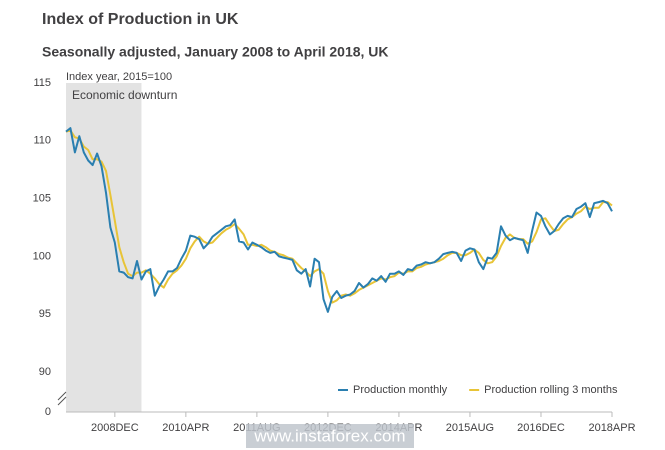 Image resolution: width=665 pixels, height=450 pixels. I want to click on x-tick-label: 2010APR, so click(185, 428).